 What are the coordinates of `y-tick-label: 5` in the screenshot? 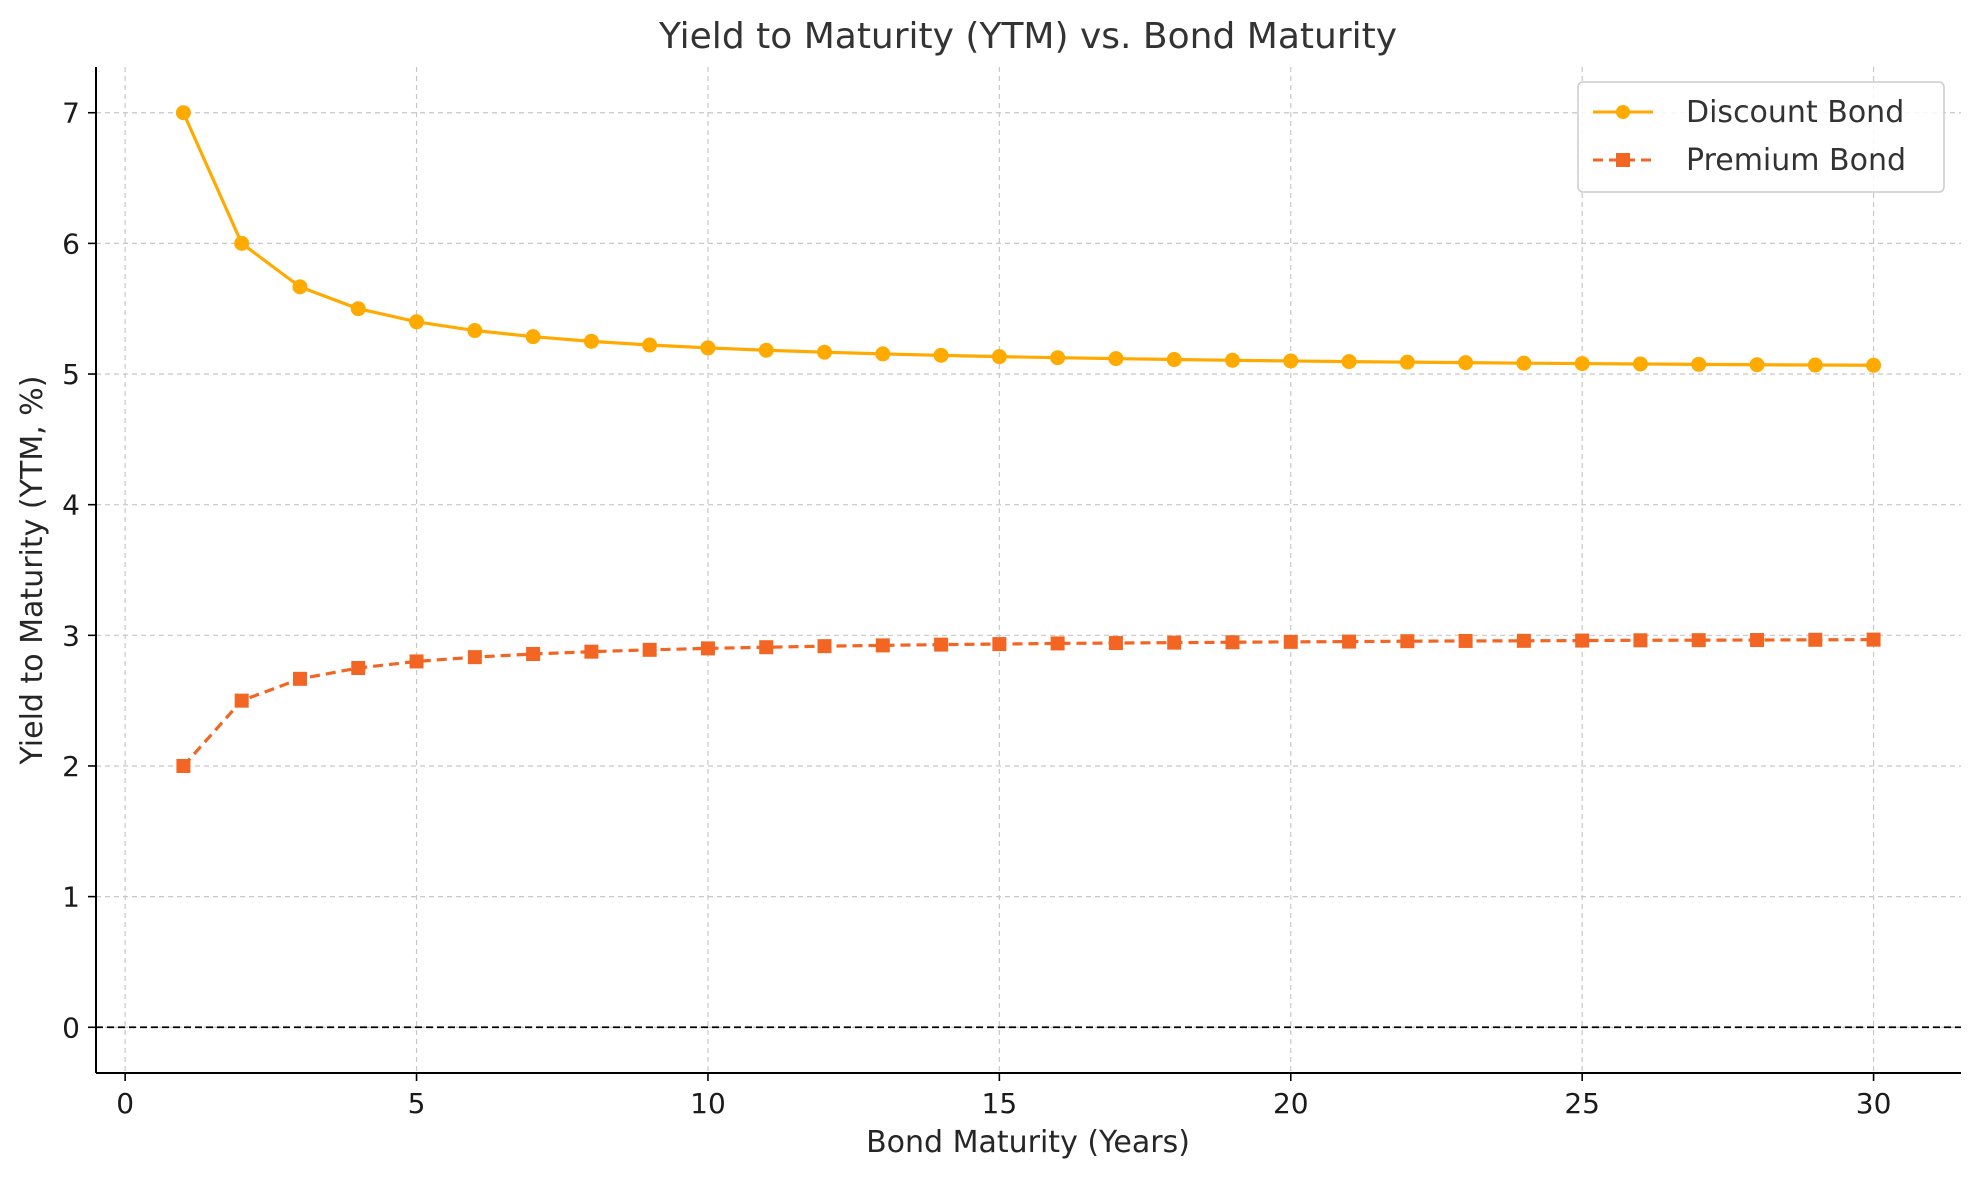 It's located at (71, 374).